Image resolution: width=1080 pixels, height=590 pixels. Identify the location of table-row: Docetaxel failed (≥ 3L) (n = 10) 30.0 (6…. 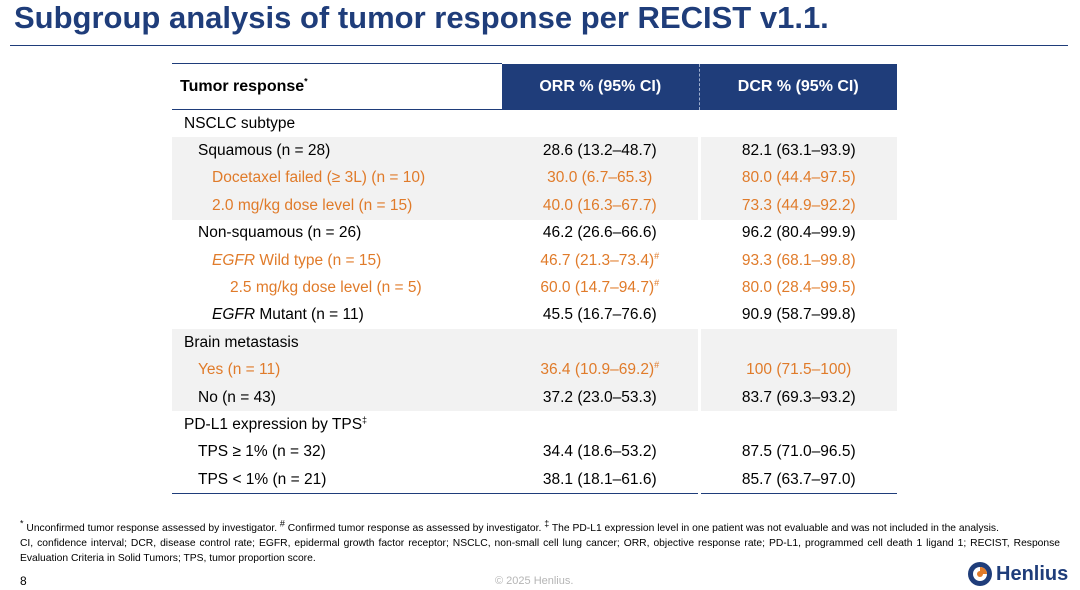
(534, 178).